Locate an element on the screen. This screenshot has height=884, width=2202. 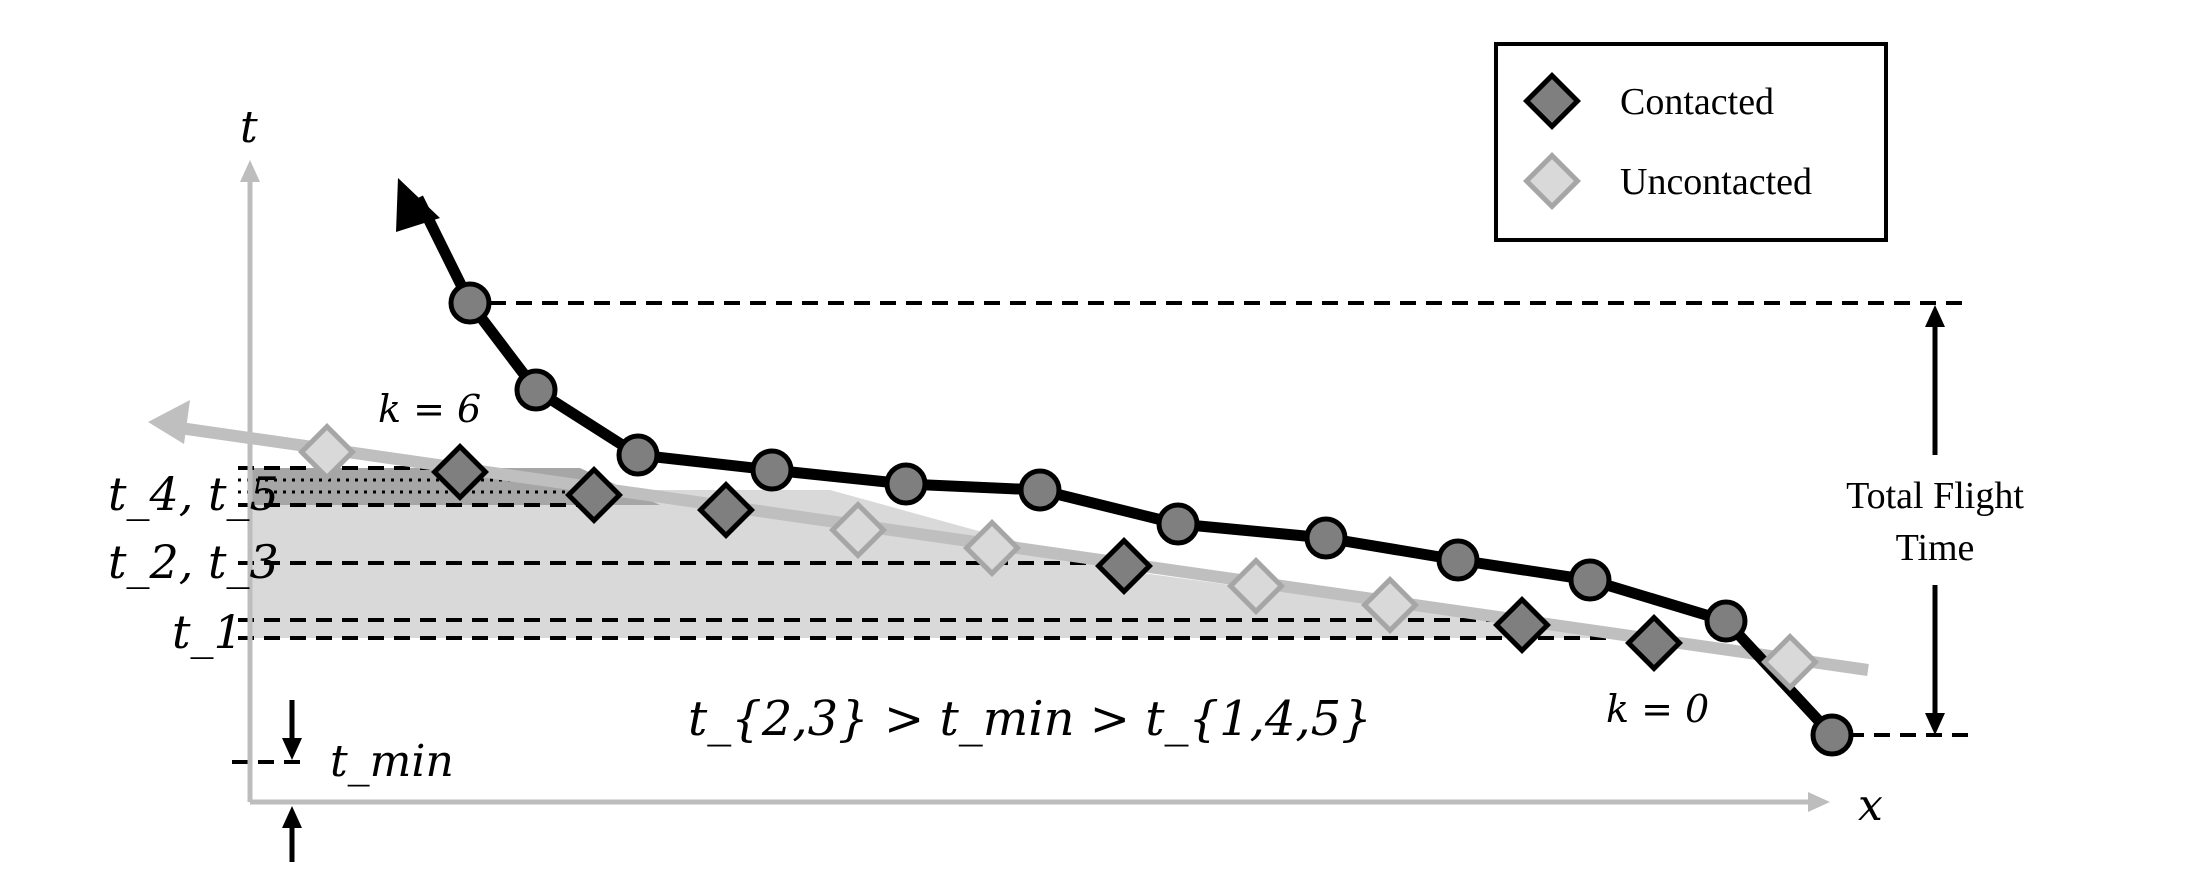
legend-box is located at coordinates (1691, 142).